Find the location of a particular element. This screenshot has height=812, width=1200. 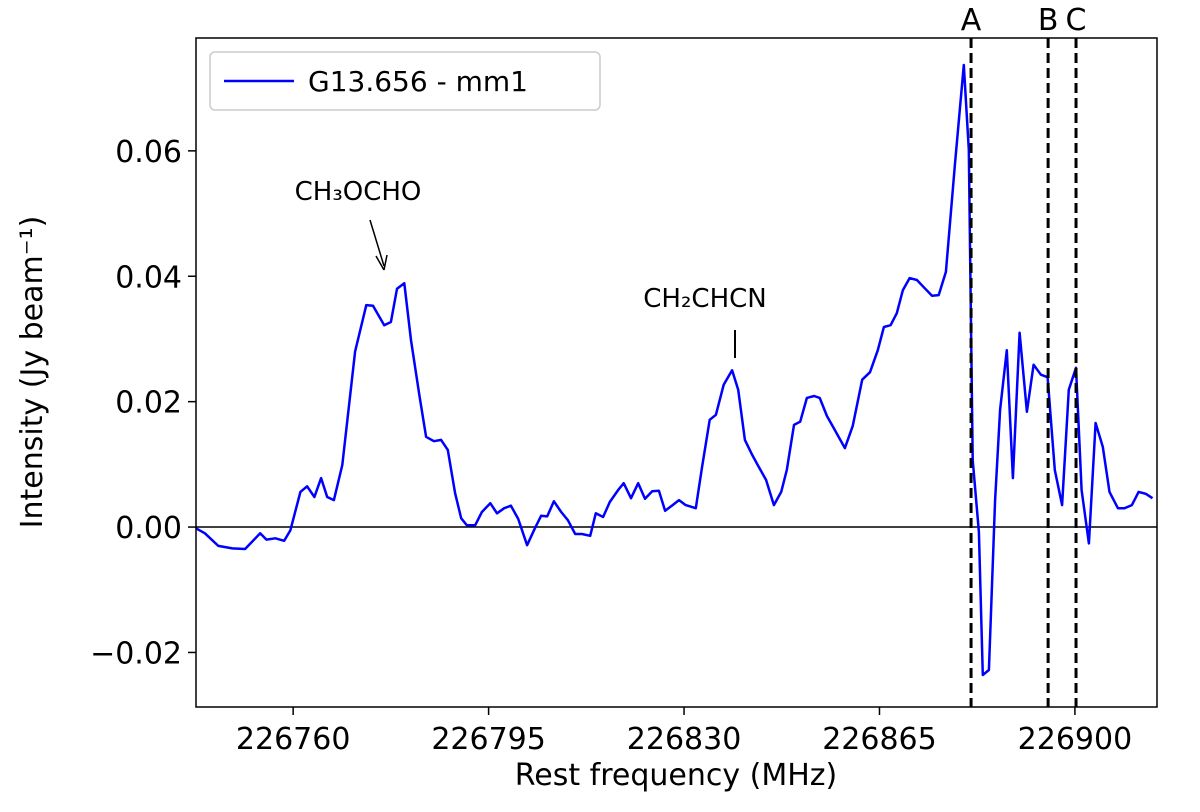

reference-label: B is located at coordinates (1048, 20).